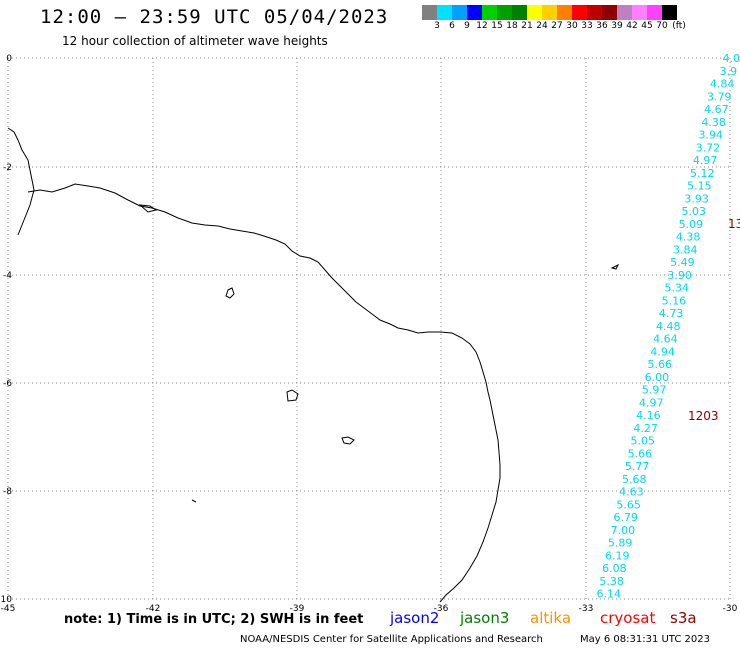  Describe the element at coordinates (551, 618) in the screenshot. I see `satellite-label-altika: altika` at that location.